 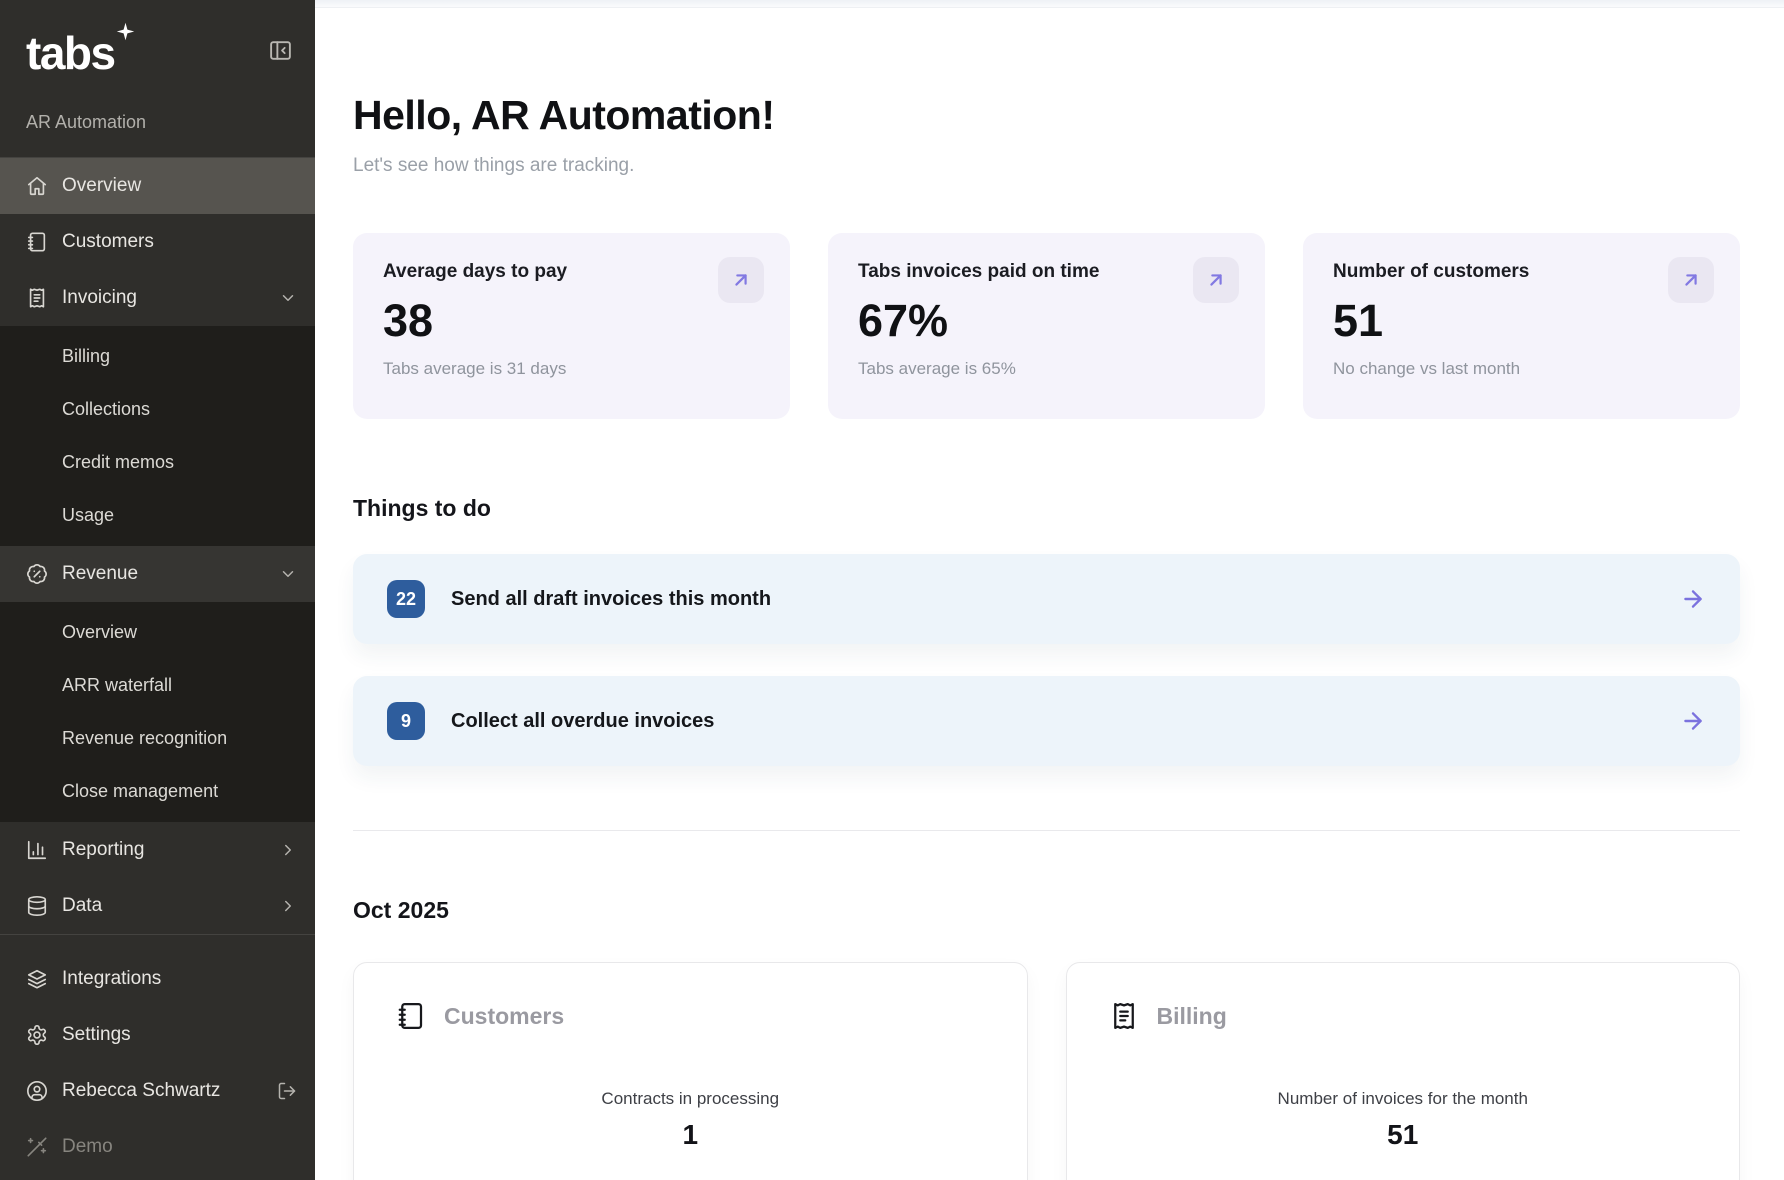 I want to click on sidebar-item-revenue-recognition: Revenue recognition, so click(x=145, y=738).